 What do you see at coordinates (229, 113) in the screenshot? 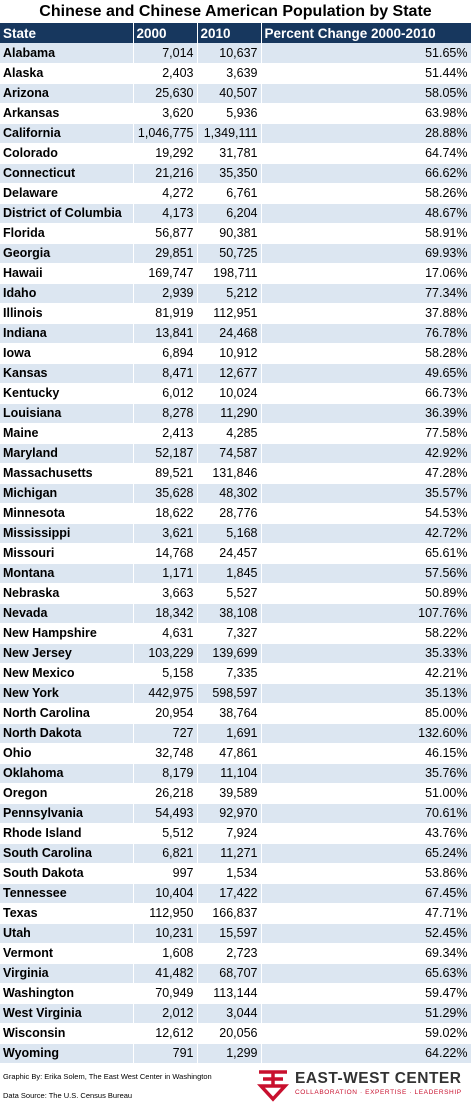
I see `value-cell: 5,936` at bounding box center [229, 113].